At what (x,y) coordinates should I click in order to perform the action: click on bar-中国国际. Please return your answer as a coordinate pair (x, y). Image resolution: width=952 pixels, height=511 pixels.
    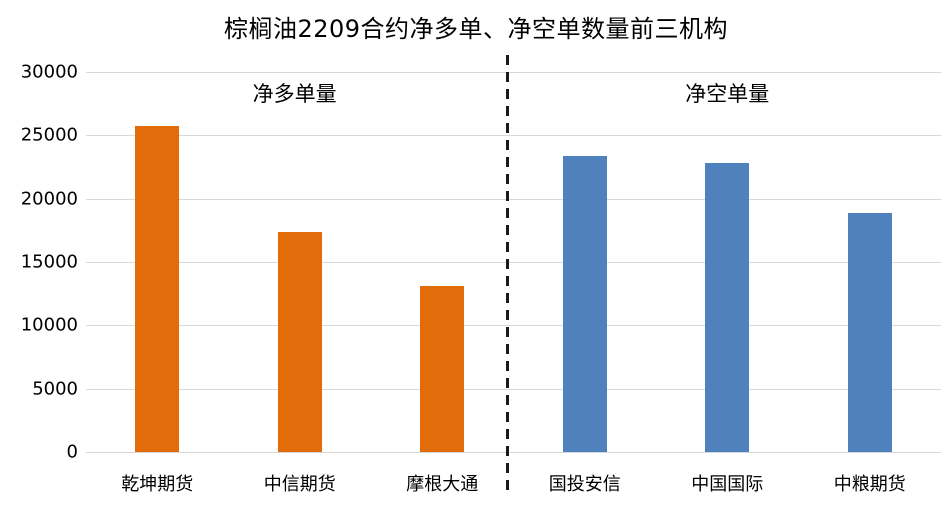
    Looking at the image, I should click on (727, 307).